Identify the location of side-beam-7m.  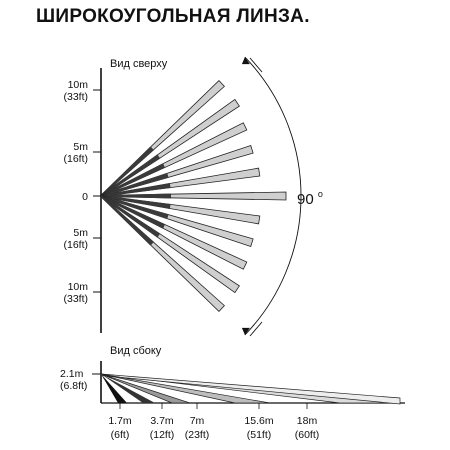
(145, 388).